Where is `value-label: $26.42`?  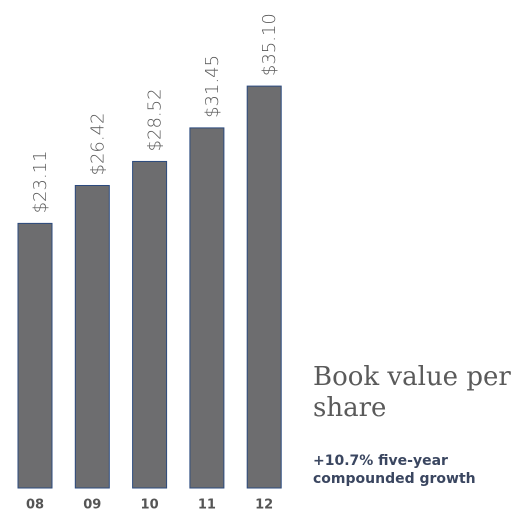
value-label: $26.42 is located at coordinates (97, 144).